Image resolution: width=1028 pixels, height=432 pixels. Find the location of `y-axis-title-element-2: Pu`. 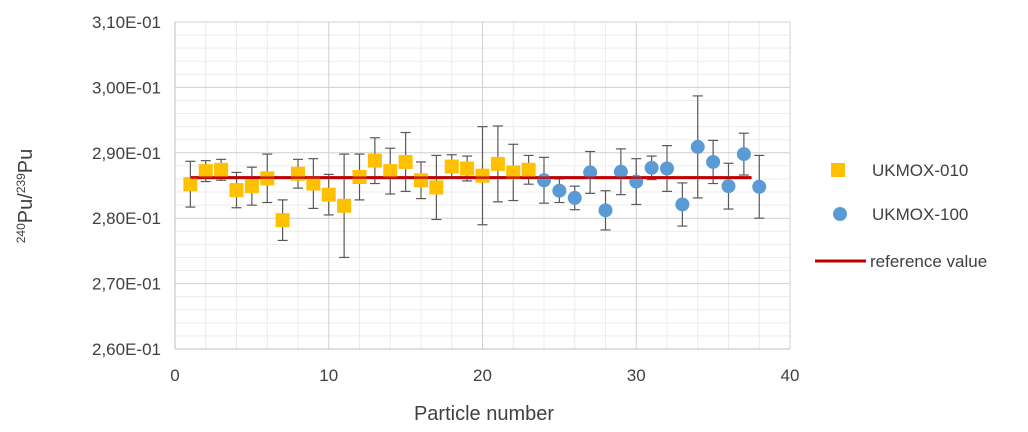

y-axis-title-element-2: Pu is located at coordinates (26, 161).